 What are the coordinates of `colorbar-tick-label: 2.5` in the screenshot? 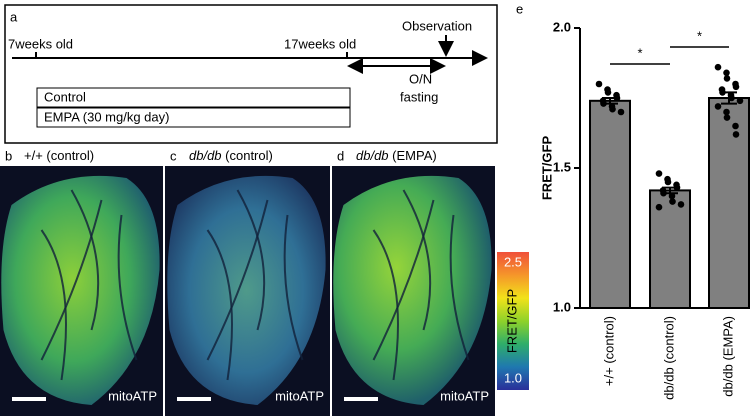 It's located at (513, 261).